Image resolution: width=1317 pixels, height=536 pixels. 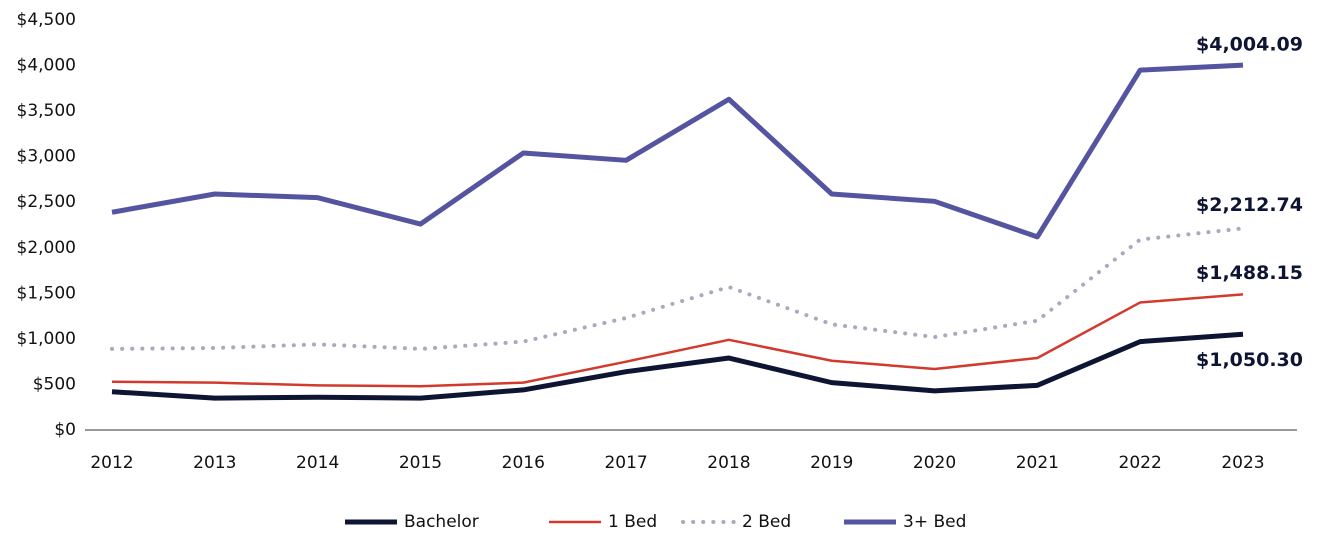 I want to click on y-tick-label: $4,500, so click(x=46, y=20).